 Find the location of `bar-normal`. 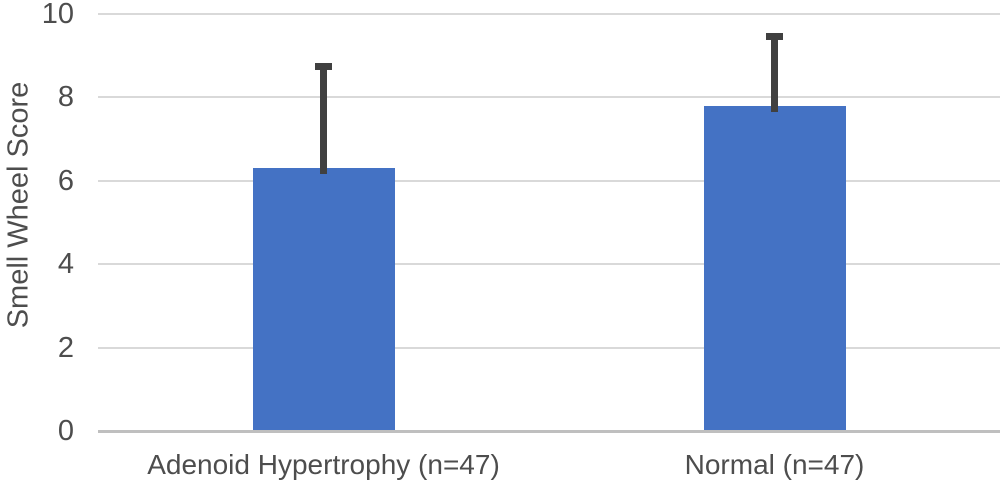

bar-normal is located at coordinates (774, 268).